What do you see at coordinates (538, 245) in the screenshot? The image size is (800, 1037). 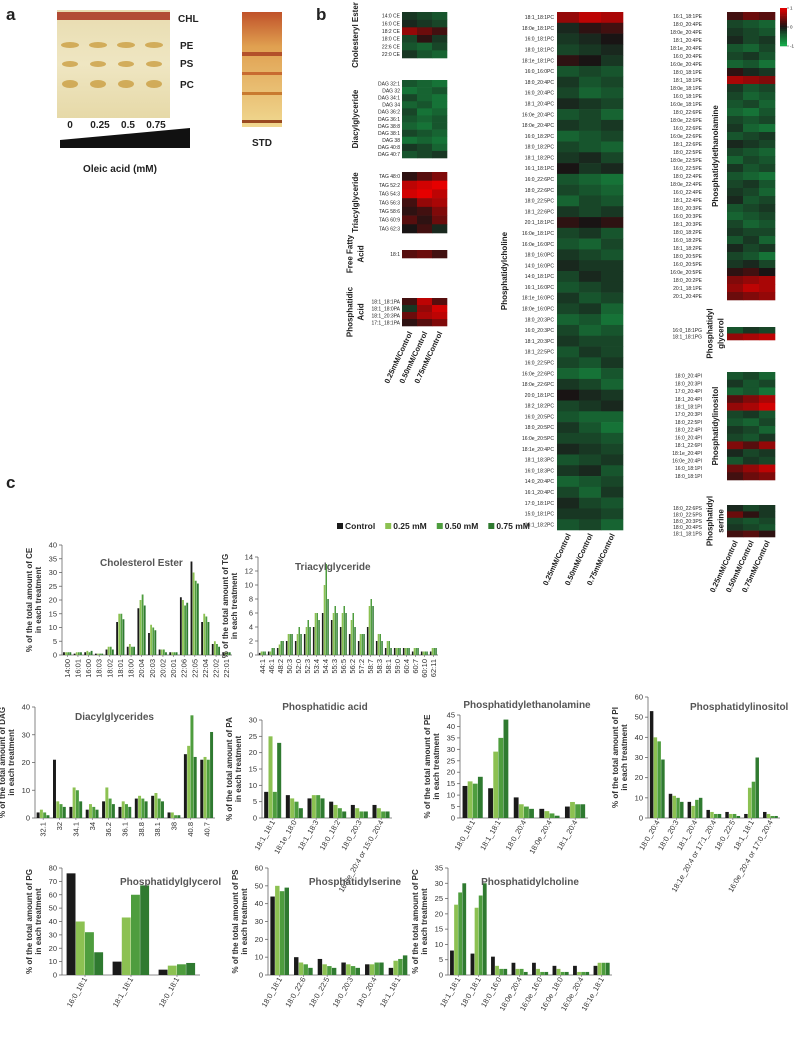 I see `row-label: 16:0e_16:0PC` at bounding box center [538, 245].